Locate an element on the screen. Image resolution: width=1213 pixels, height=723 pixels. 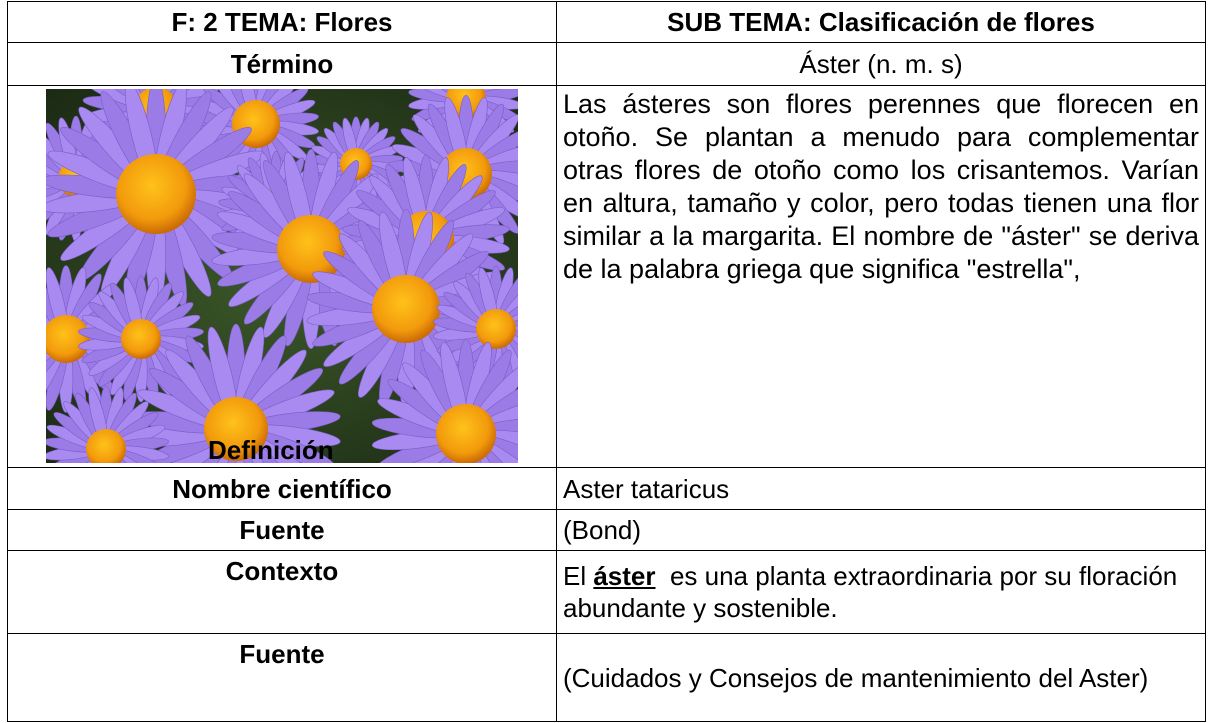
definition-label: Definición is located at coordinates (271, 450).